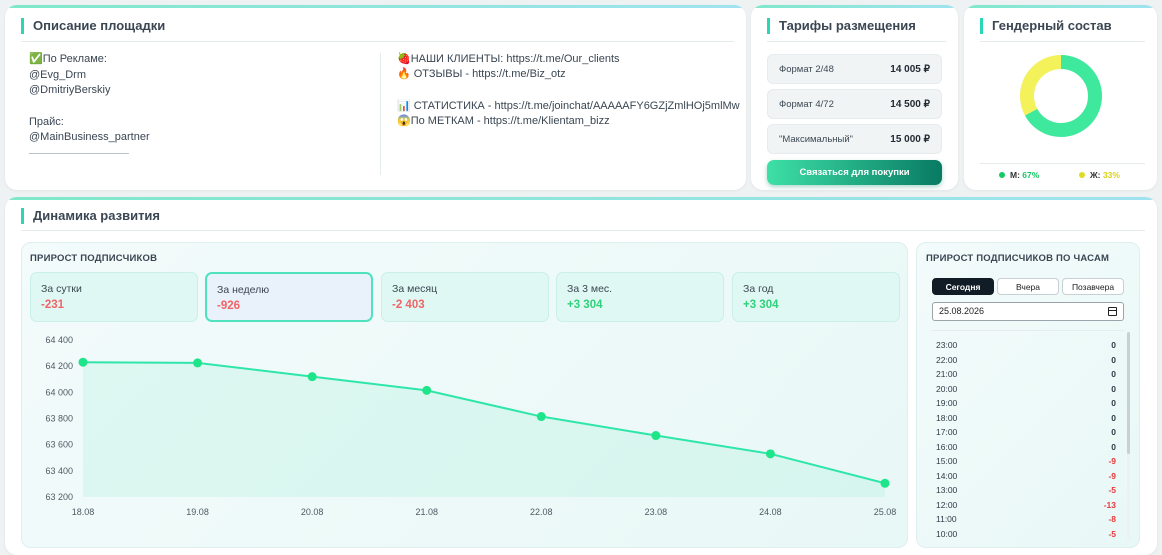  What do you see at coordinates (59, 340) in the screenshot?
I see `y-tick-label: 64 400` at bounding box center [59, 340].